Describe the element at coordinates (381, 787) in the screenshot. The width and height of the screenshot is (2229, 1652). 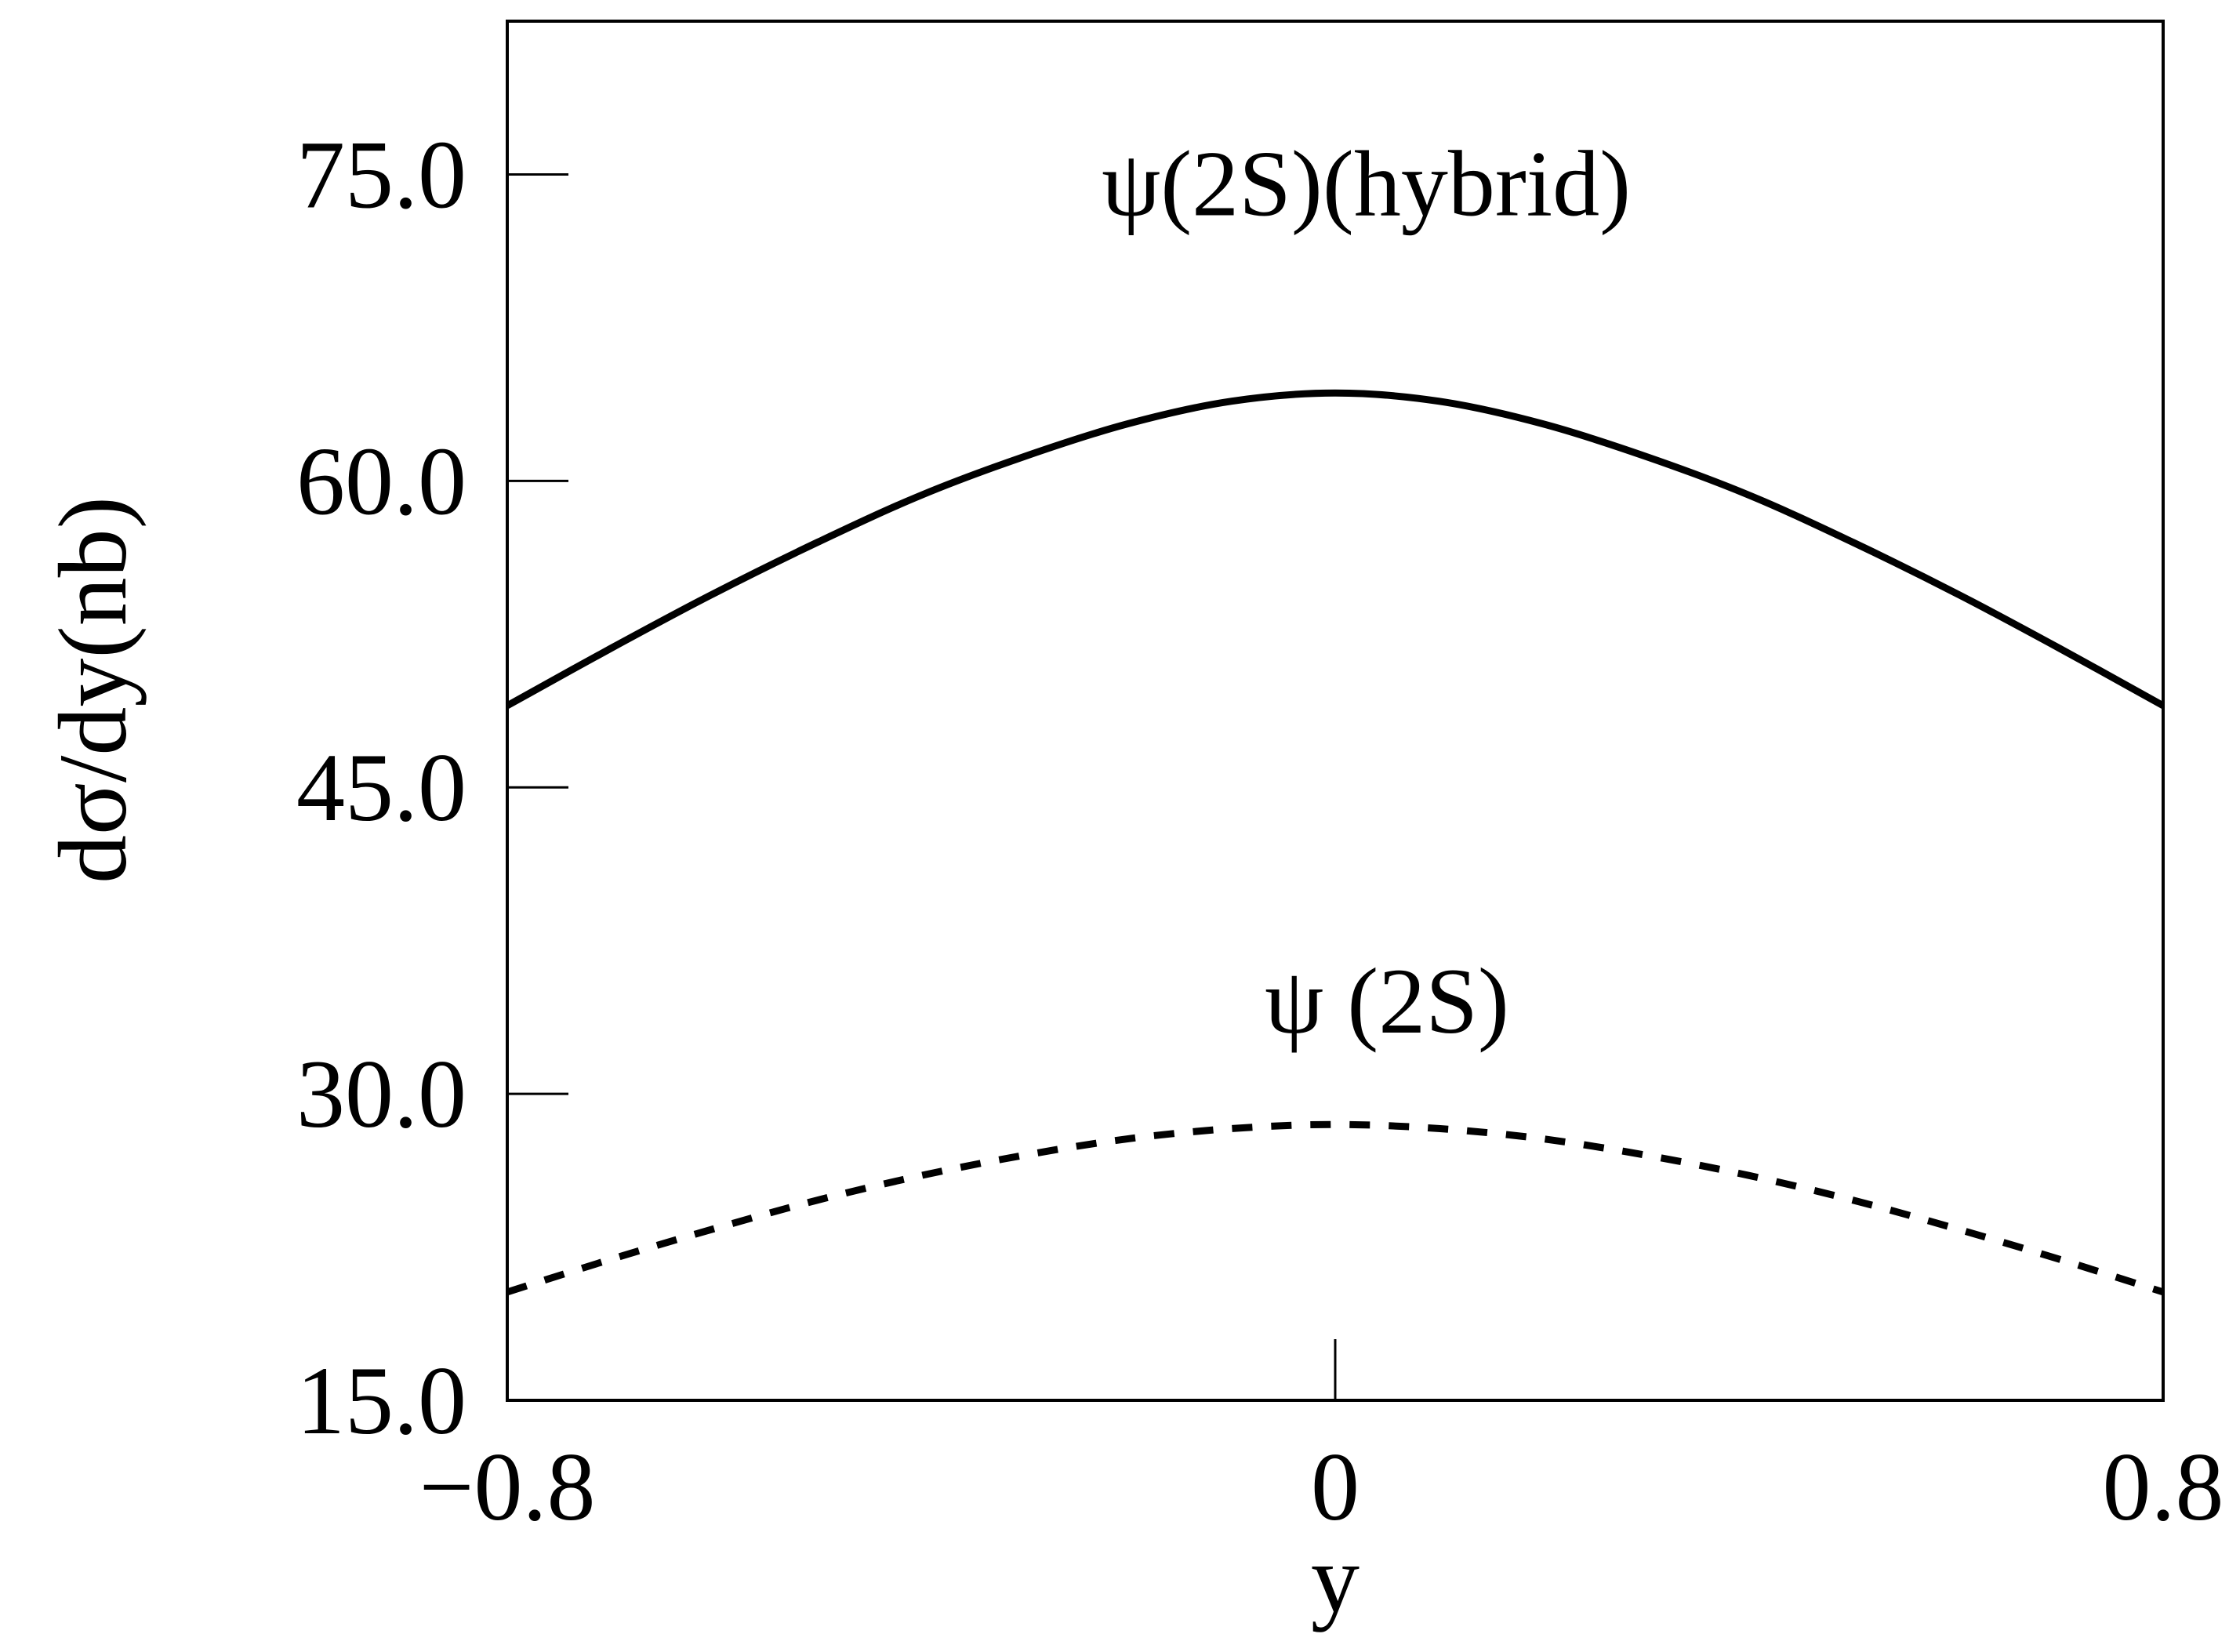
I see `y-tick-label: 45.0` at that location.